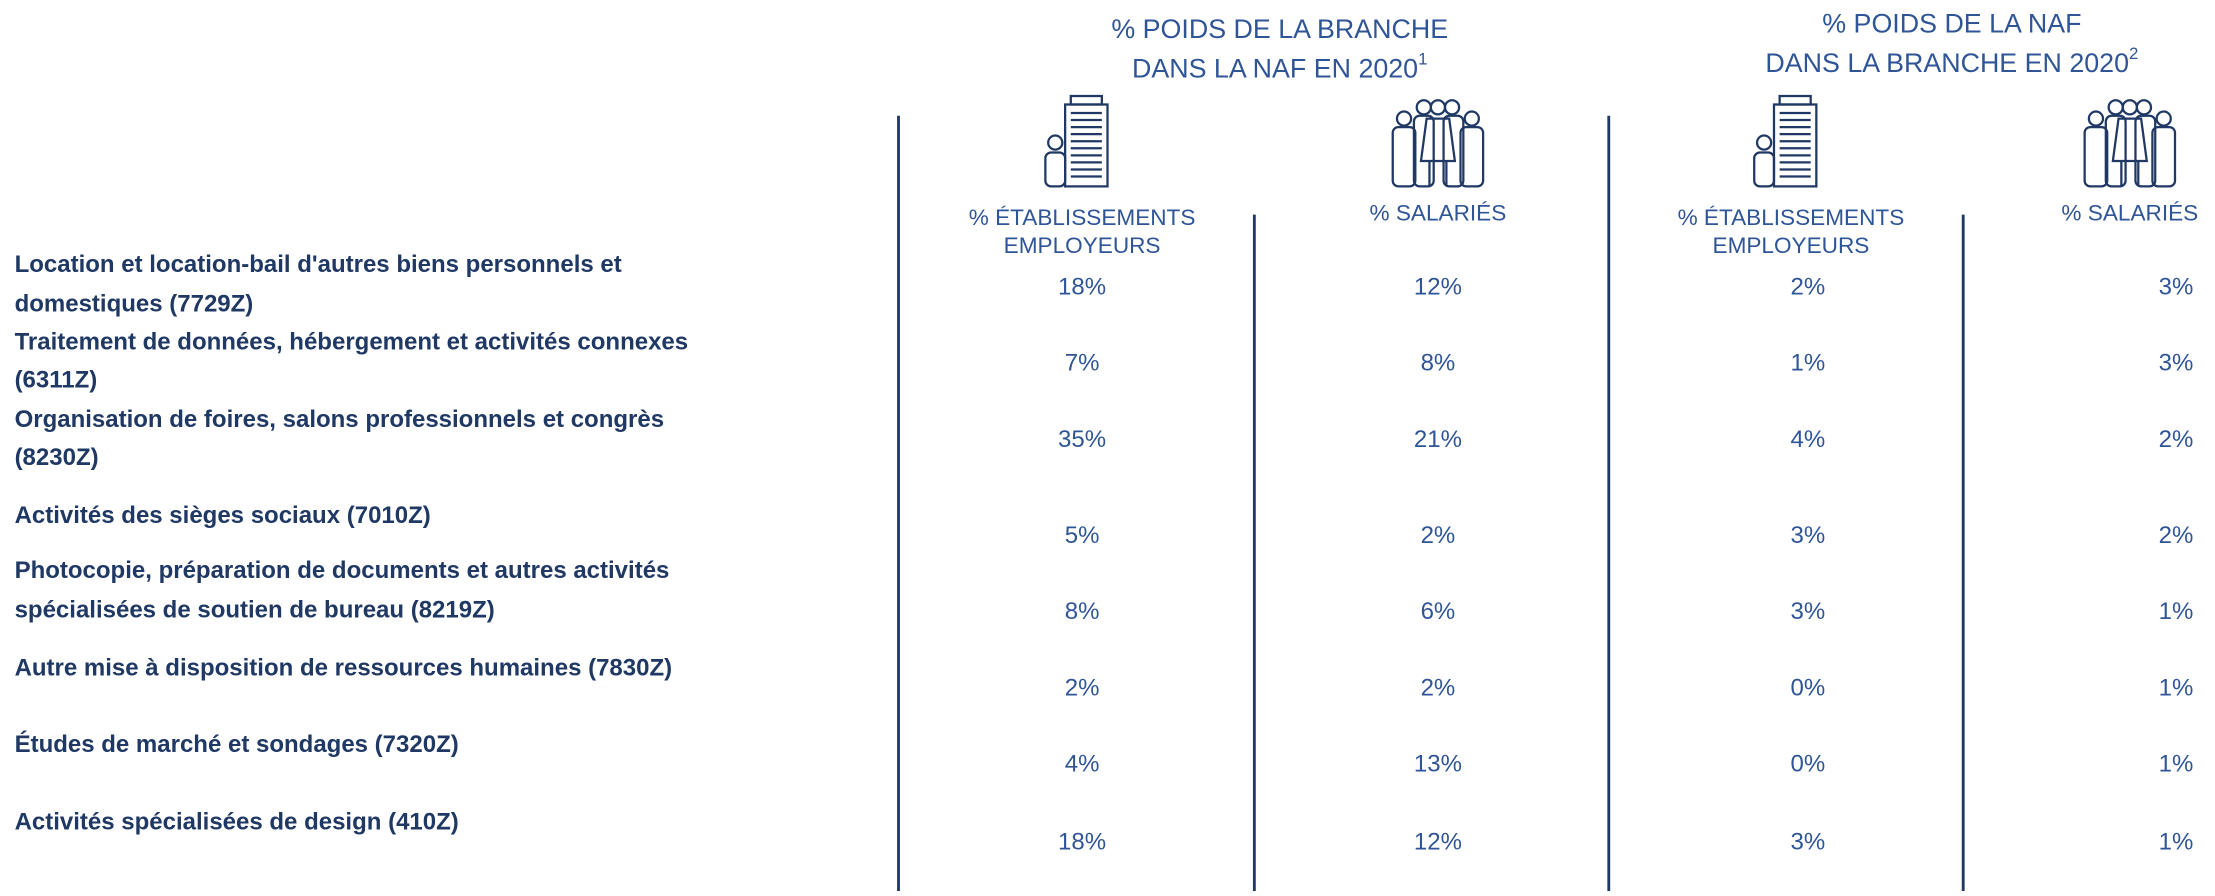 This screenshot has width=2215, height=896. I want to click on footnote-ref: 2, so click(2133, 54).